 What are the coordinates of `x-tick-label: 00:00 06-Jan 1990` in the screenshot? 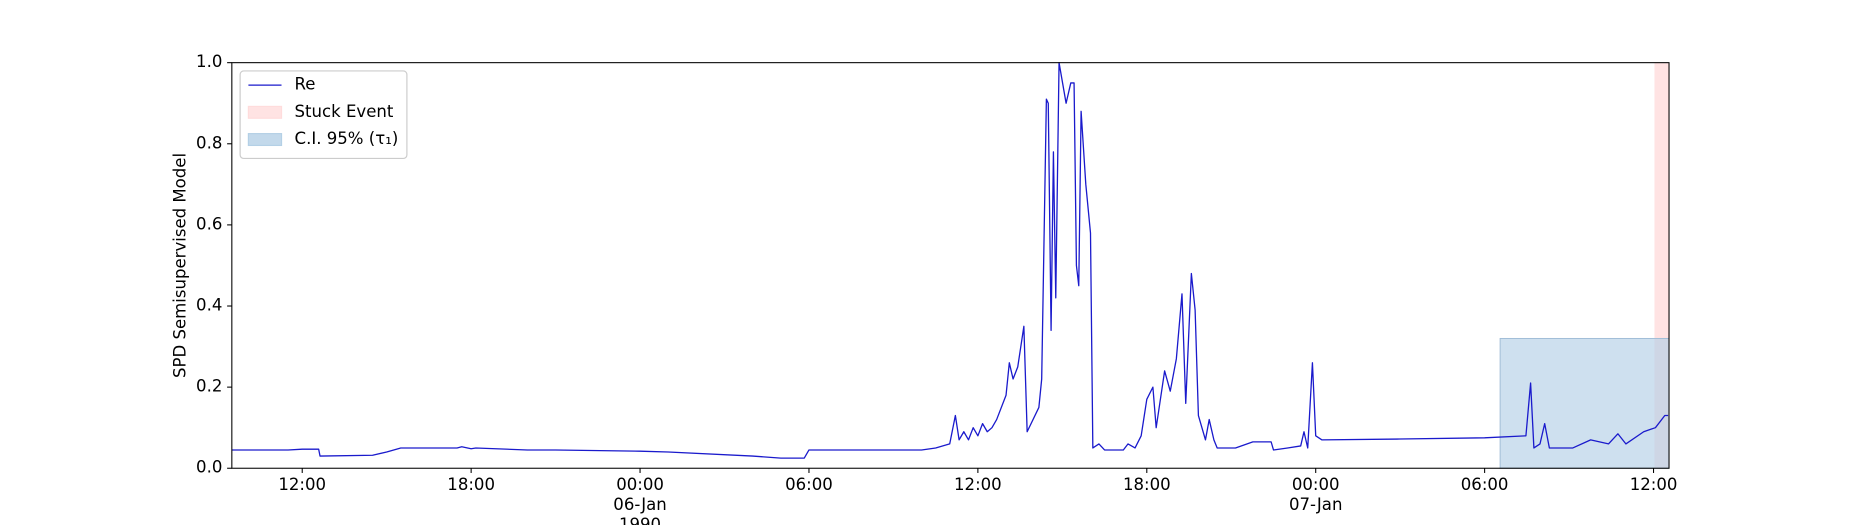 It's located at (639, 499).